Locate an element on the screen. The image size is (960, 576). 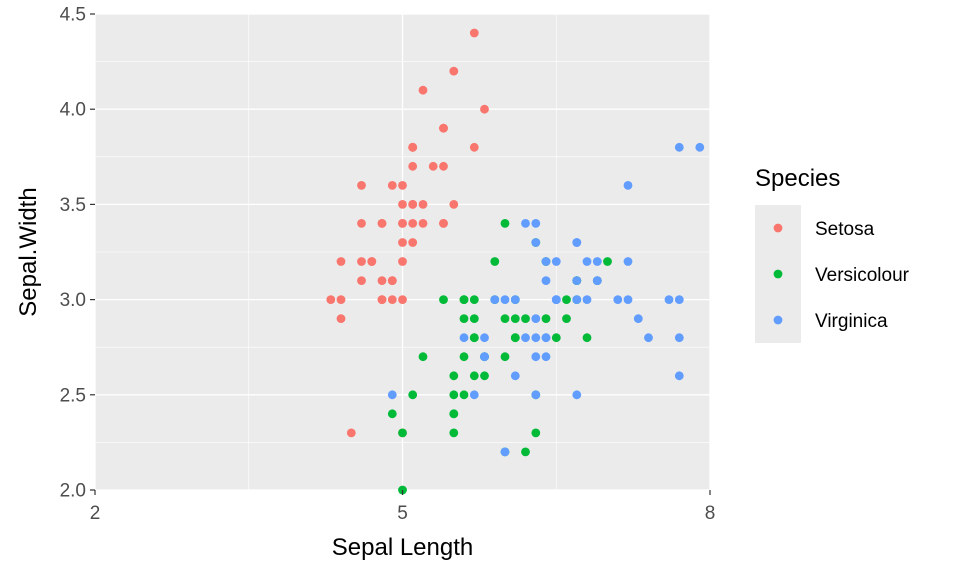
y-tick-label: 4.0 is located at coordinates (73, 110).